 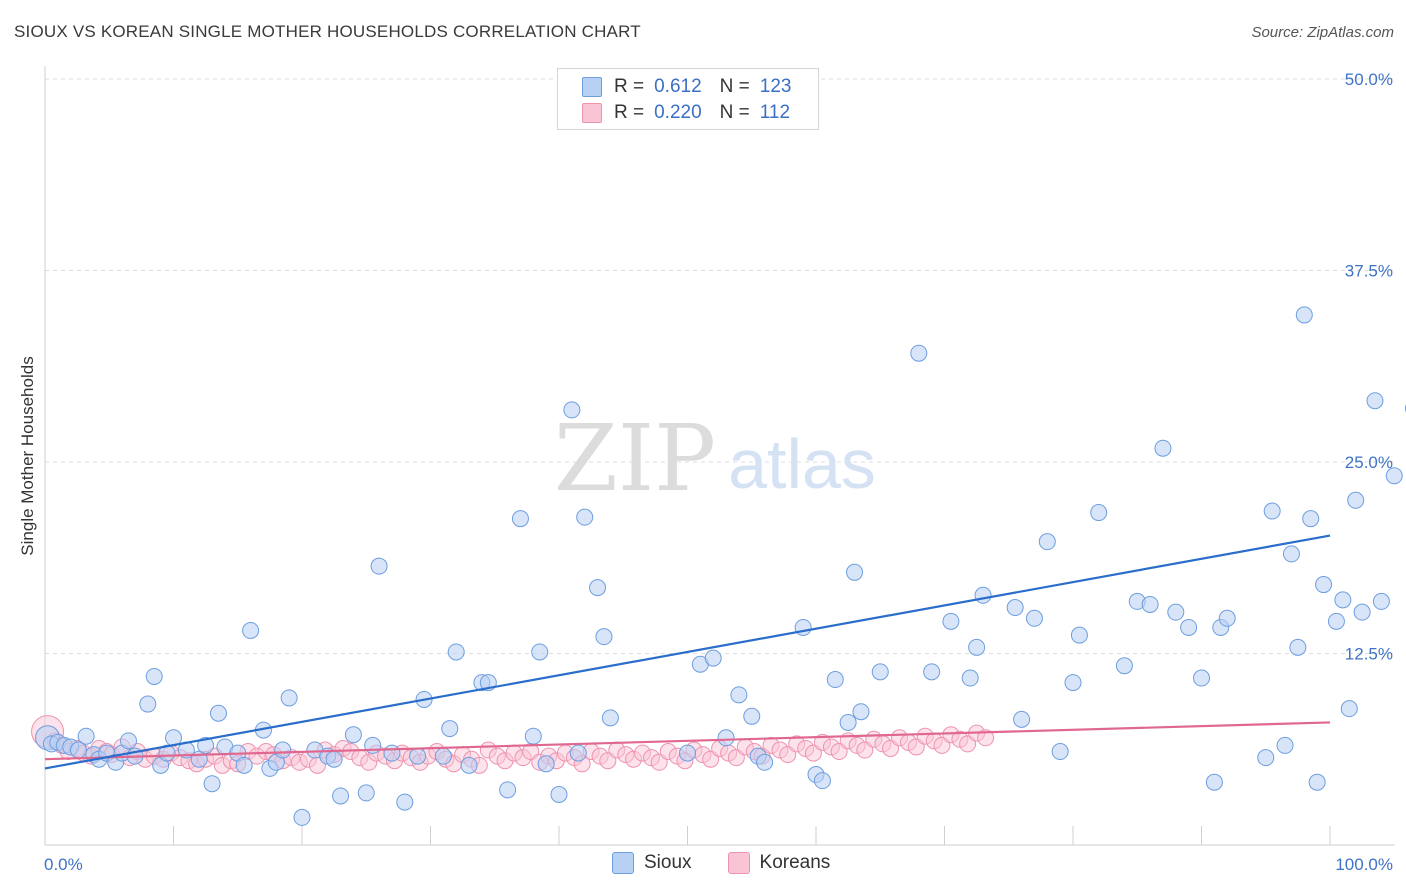 I want to click on legend-row-koreans: R = 0.220 N = 112, so click(x=686, y=113).